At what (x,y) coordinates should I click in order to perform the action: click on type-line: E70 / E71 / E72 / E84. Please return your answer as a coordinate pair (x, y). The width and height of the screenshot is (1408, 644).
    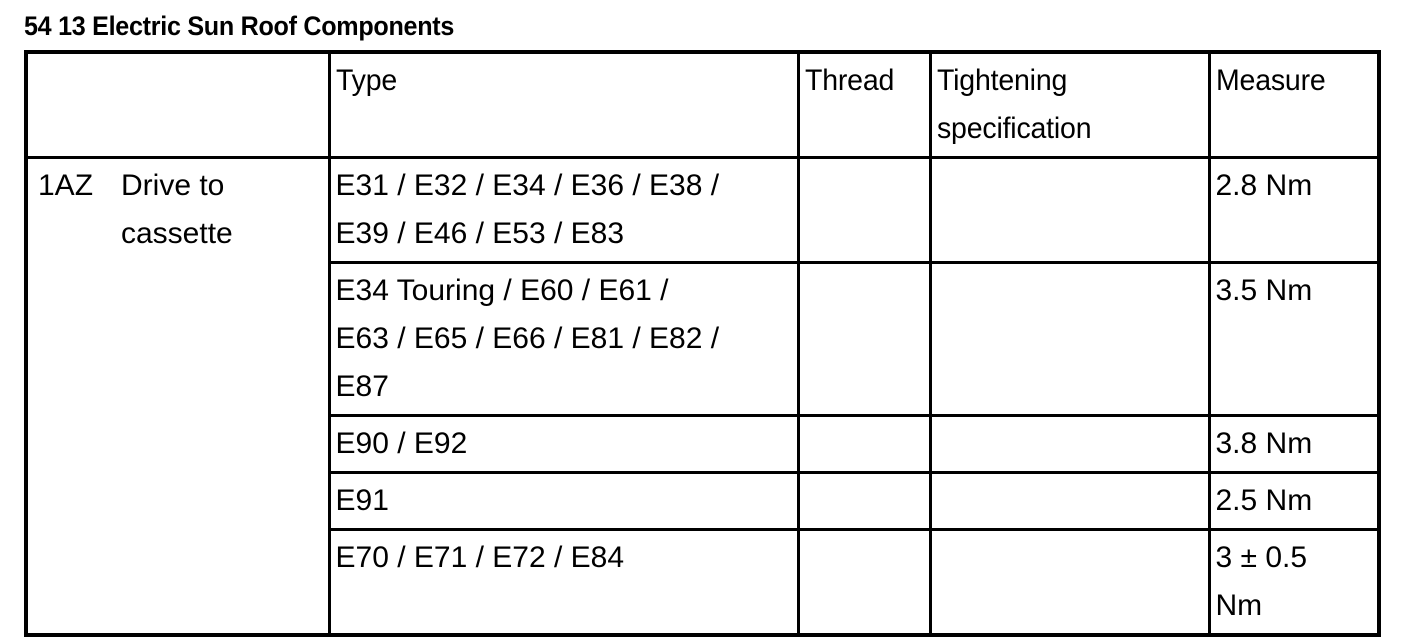
    Looking at the image, I should click on (480, 557).